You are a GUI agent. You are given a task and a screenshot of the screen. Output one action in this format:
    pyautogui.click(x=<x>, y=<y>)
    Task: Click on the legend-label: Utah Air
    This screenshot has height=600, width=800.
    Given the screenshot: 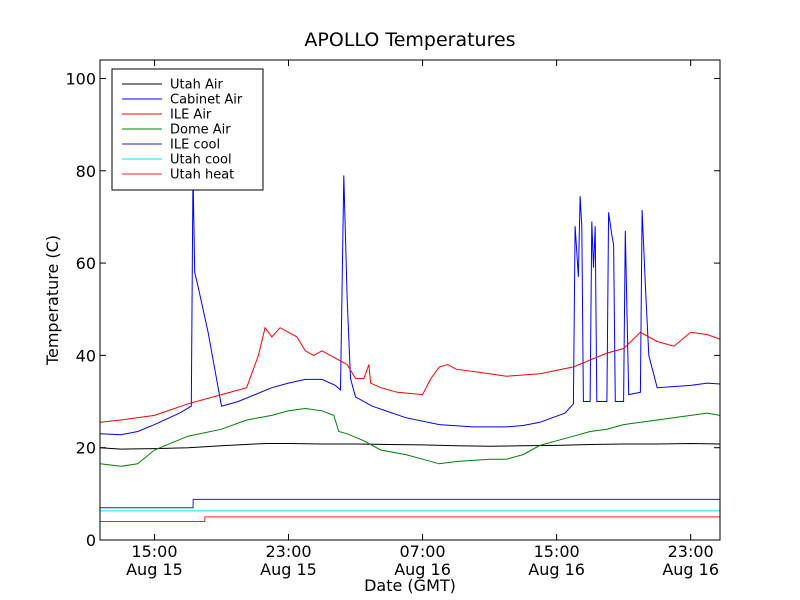 What is the action you would take?
    pyautogui.click(x=196, y=85)
    